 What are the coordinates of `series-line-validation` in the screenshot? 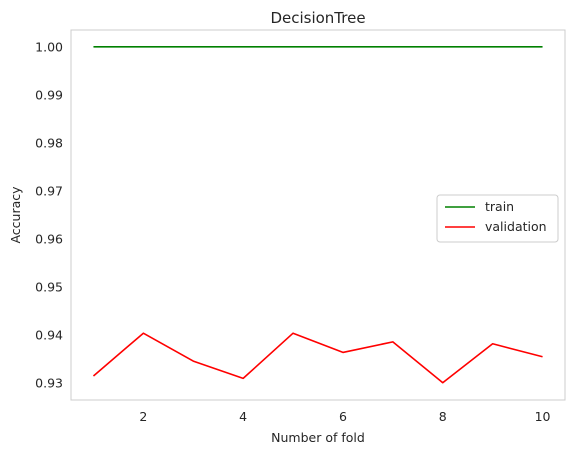 It's located at (317, 358).